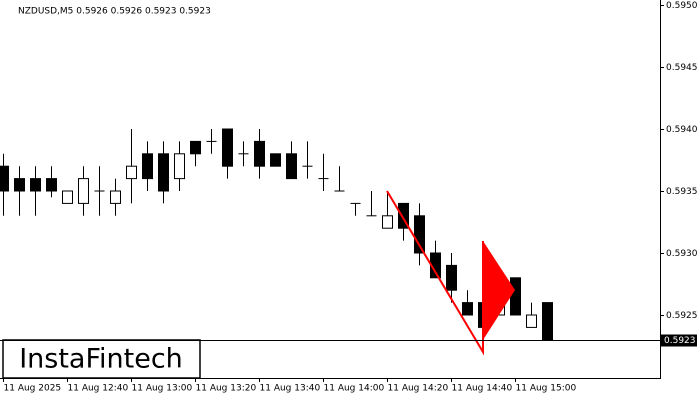  I want to click on last-price-label: 0.5923, so click(680, 341).